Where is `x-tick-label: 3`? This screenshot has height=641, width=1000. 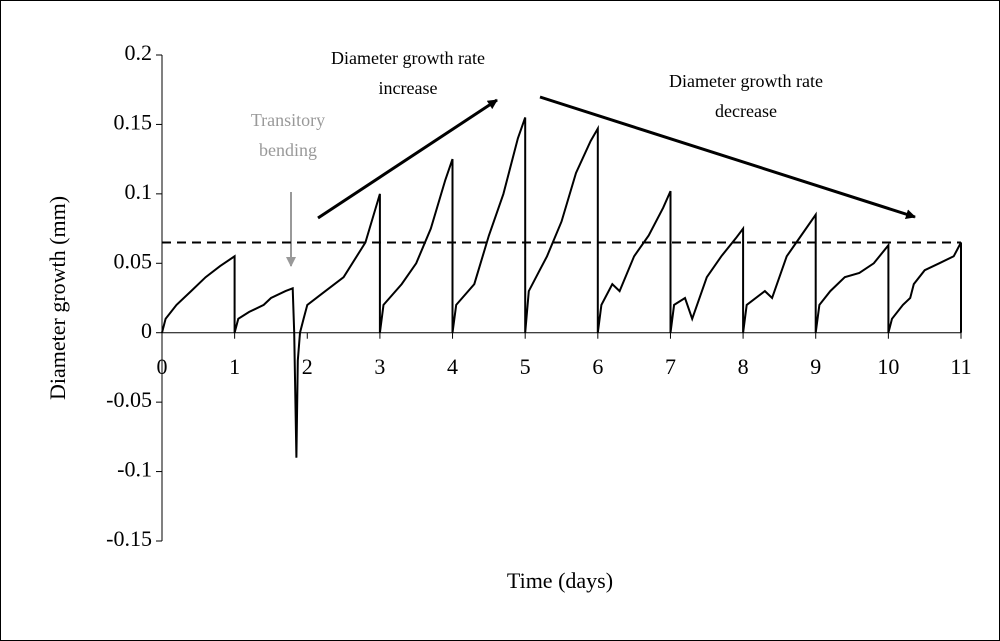
x-tick-label: 3 is located at coordinates (379, 366).